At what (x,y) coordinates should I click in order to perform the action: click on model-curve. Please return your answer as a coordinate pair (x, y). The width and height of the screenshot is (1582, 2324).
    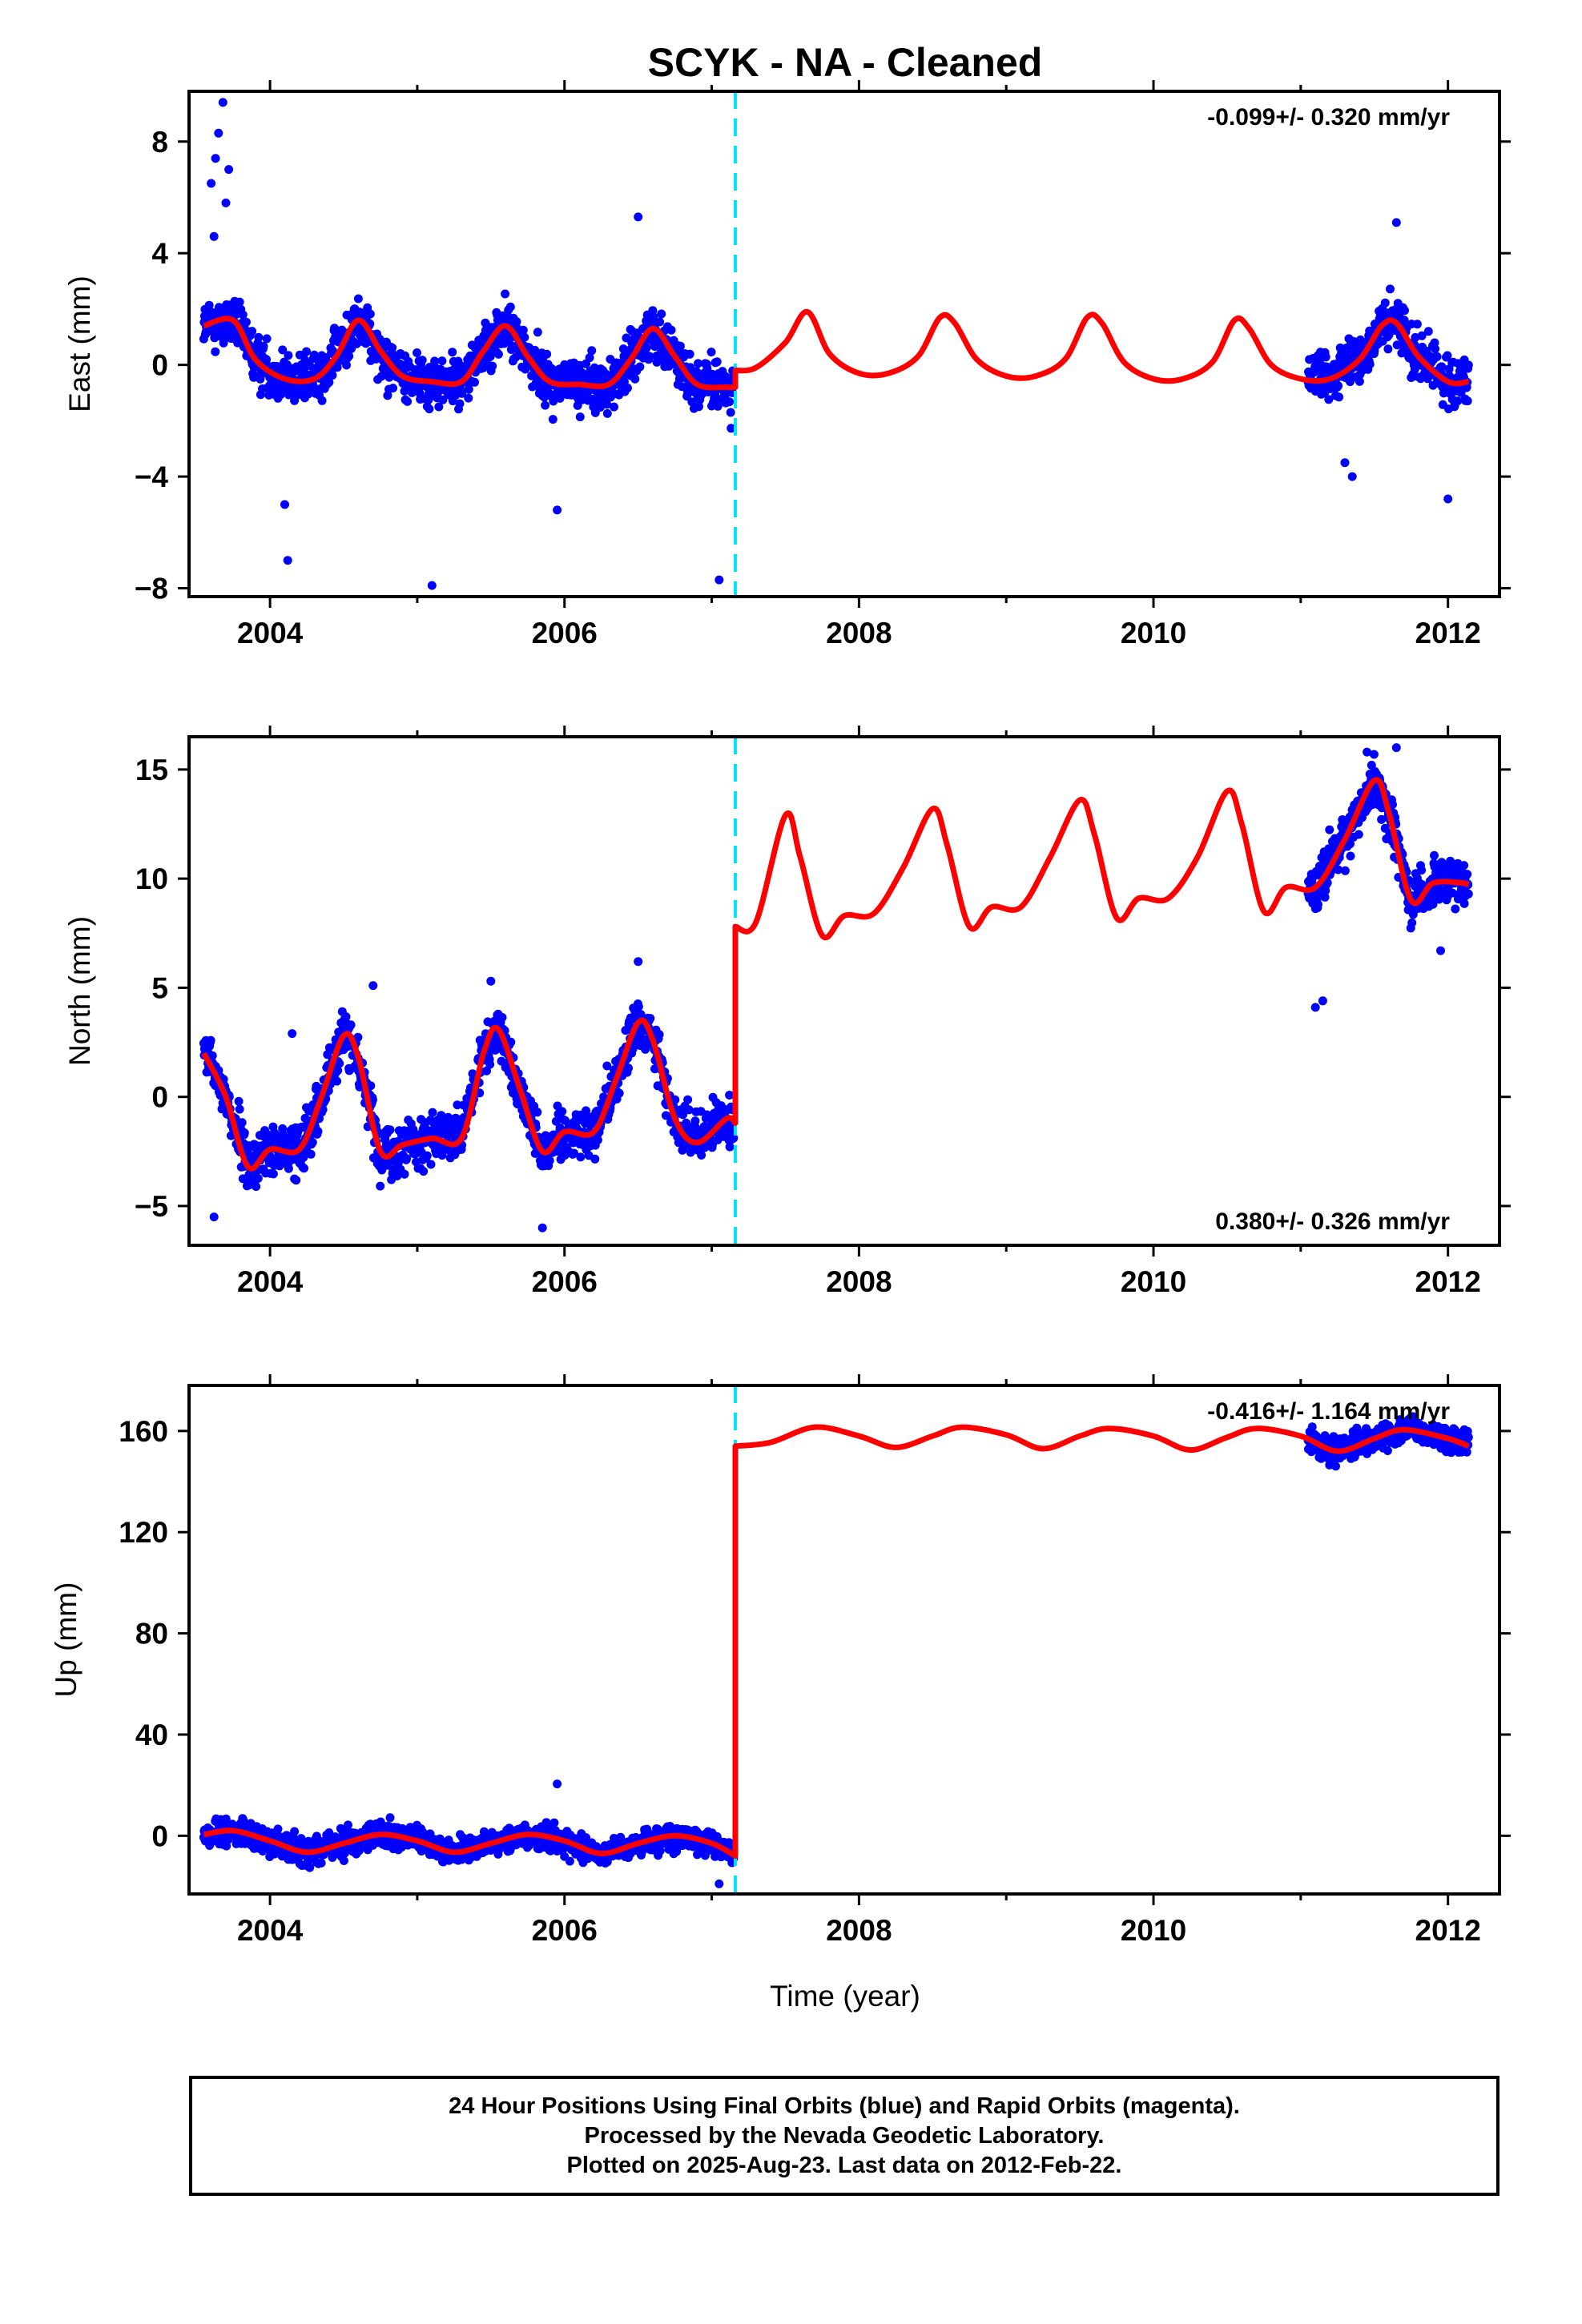
    Looking at the image, I should click on (836, 349).